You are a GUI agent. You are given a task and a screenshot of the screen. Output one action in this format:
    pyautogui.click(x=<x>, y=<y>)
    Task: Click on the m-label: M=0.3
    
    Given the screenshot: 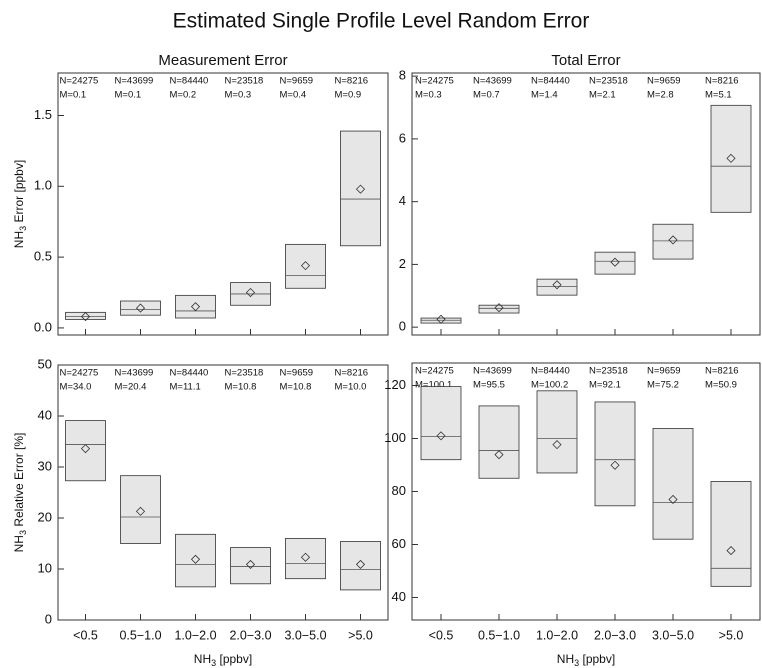 What is the action you would take?
    pyautogui.click(x=428, y=95)
    